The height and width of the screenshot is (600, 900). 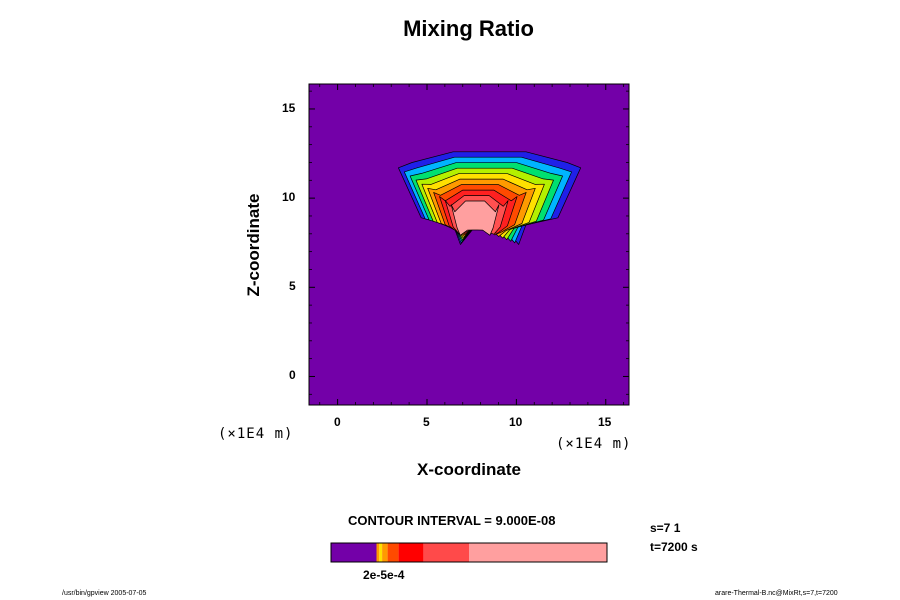 What do you see at coordinates (104, 593) in the screenshot?
I see `footer-left: /usr/bin/gpview 2005-07-05` at bounding box center [104, 593].